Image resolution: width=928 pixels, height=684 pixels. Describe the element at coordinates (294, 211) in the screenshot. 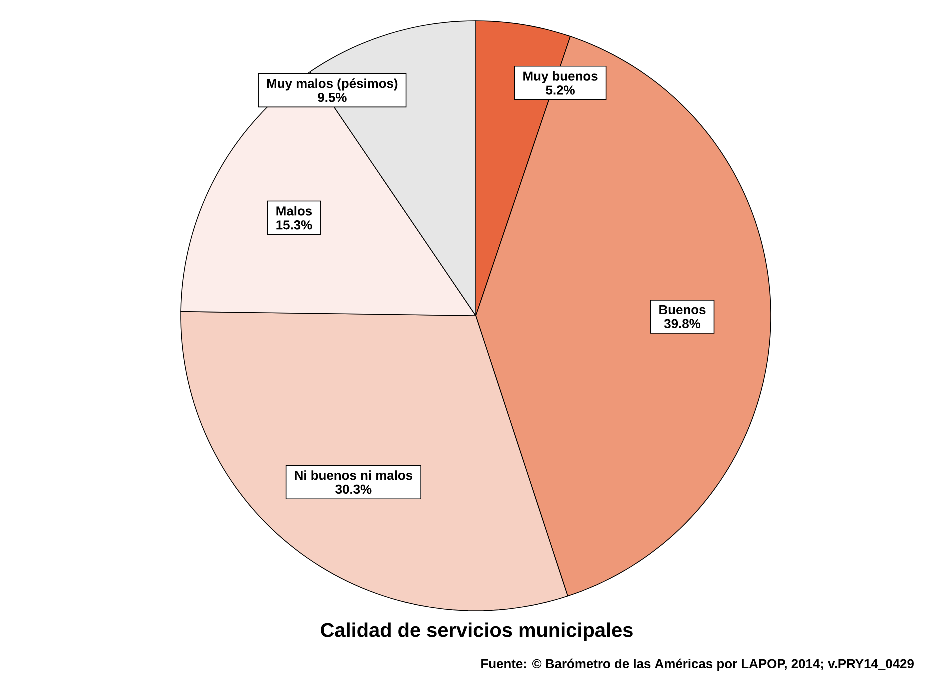

I see `slice-label: Malos` at that location.